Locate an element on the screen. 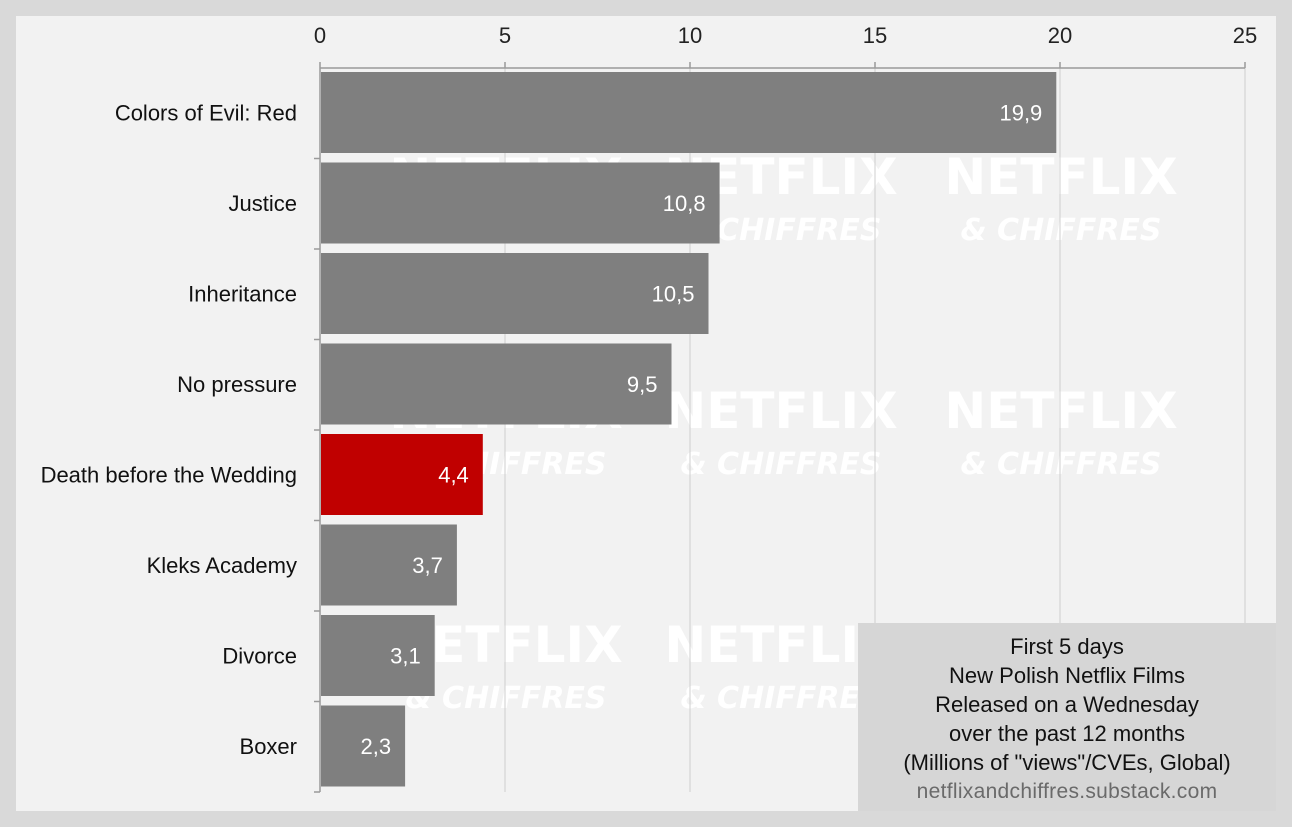  x-tick-label: 25 is located at coordinates (1245, 35).